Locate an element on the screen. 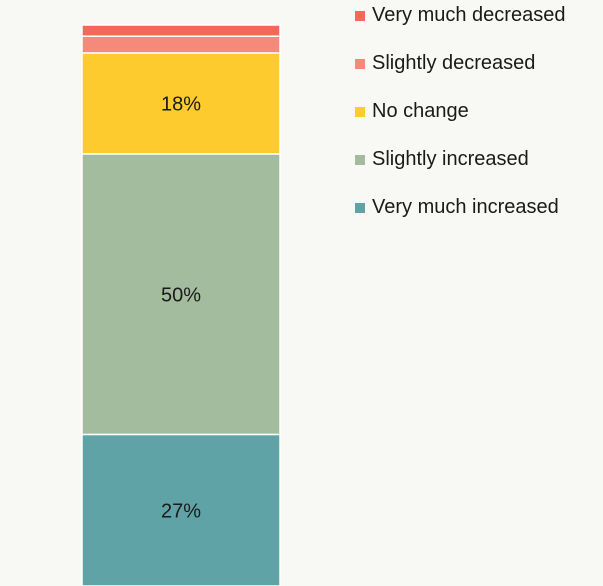 The width and height of the screenshot is (603, 586). data-label-slightly-increased: 50% is located at coordinates (181, 295).